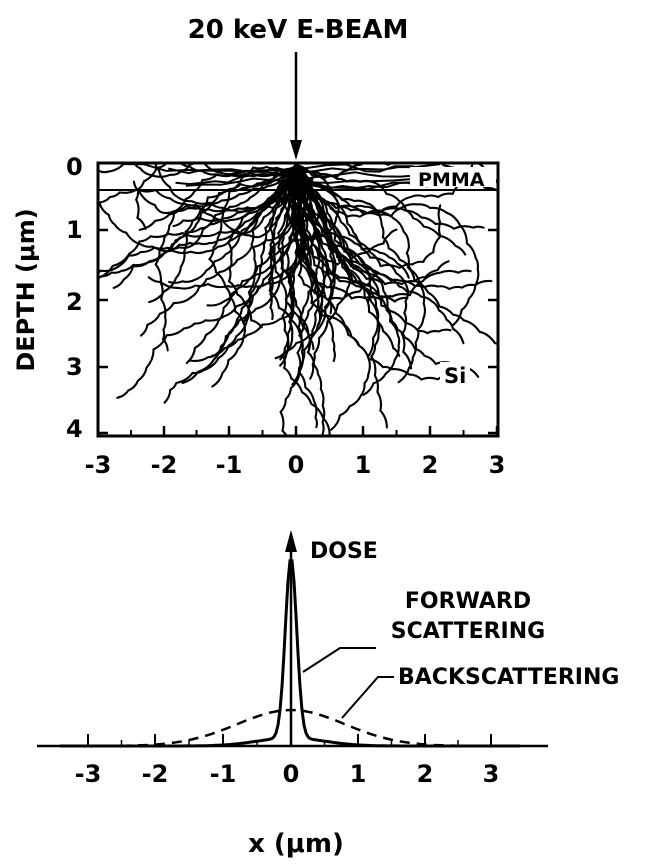  What do you see at coordinates (296, 844) in the screenshot?
I see `x-axis-title: x (μm)` at bounding box center [296, 844].